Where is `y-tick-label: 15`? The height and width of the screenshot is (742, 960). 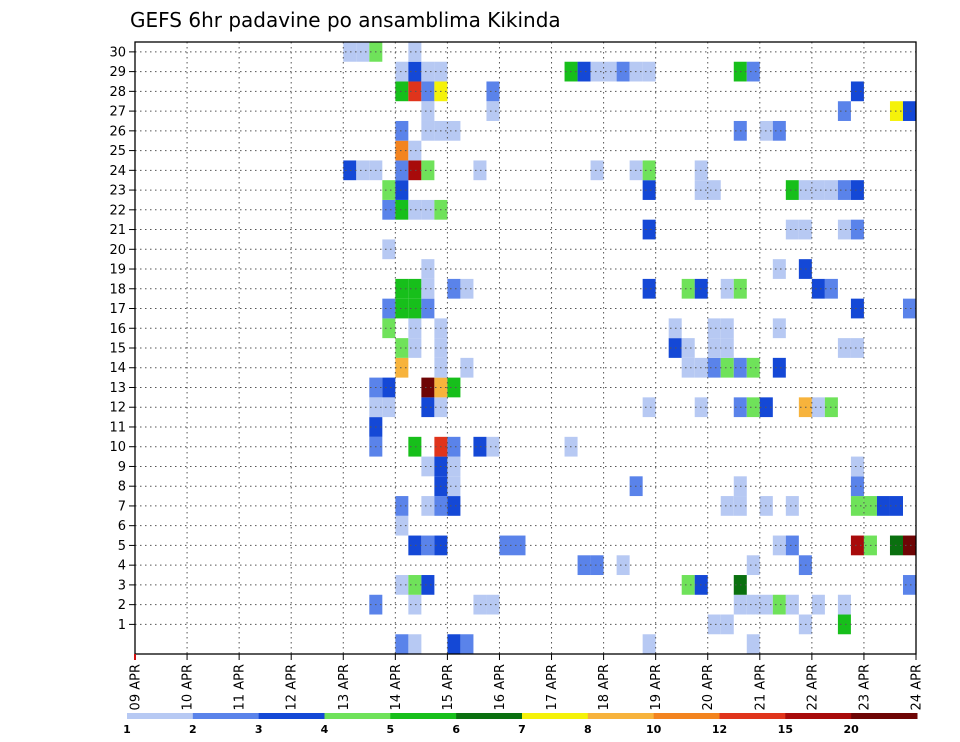
y-tick-label: 15 is located at coordinates (117, 349).